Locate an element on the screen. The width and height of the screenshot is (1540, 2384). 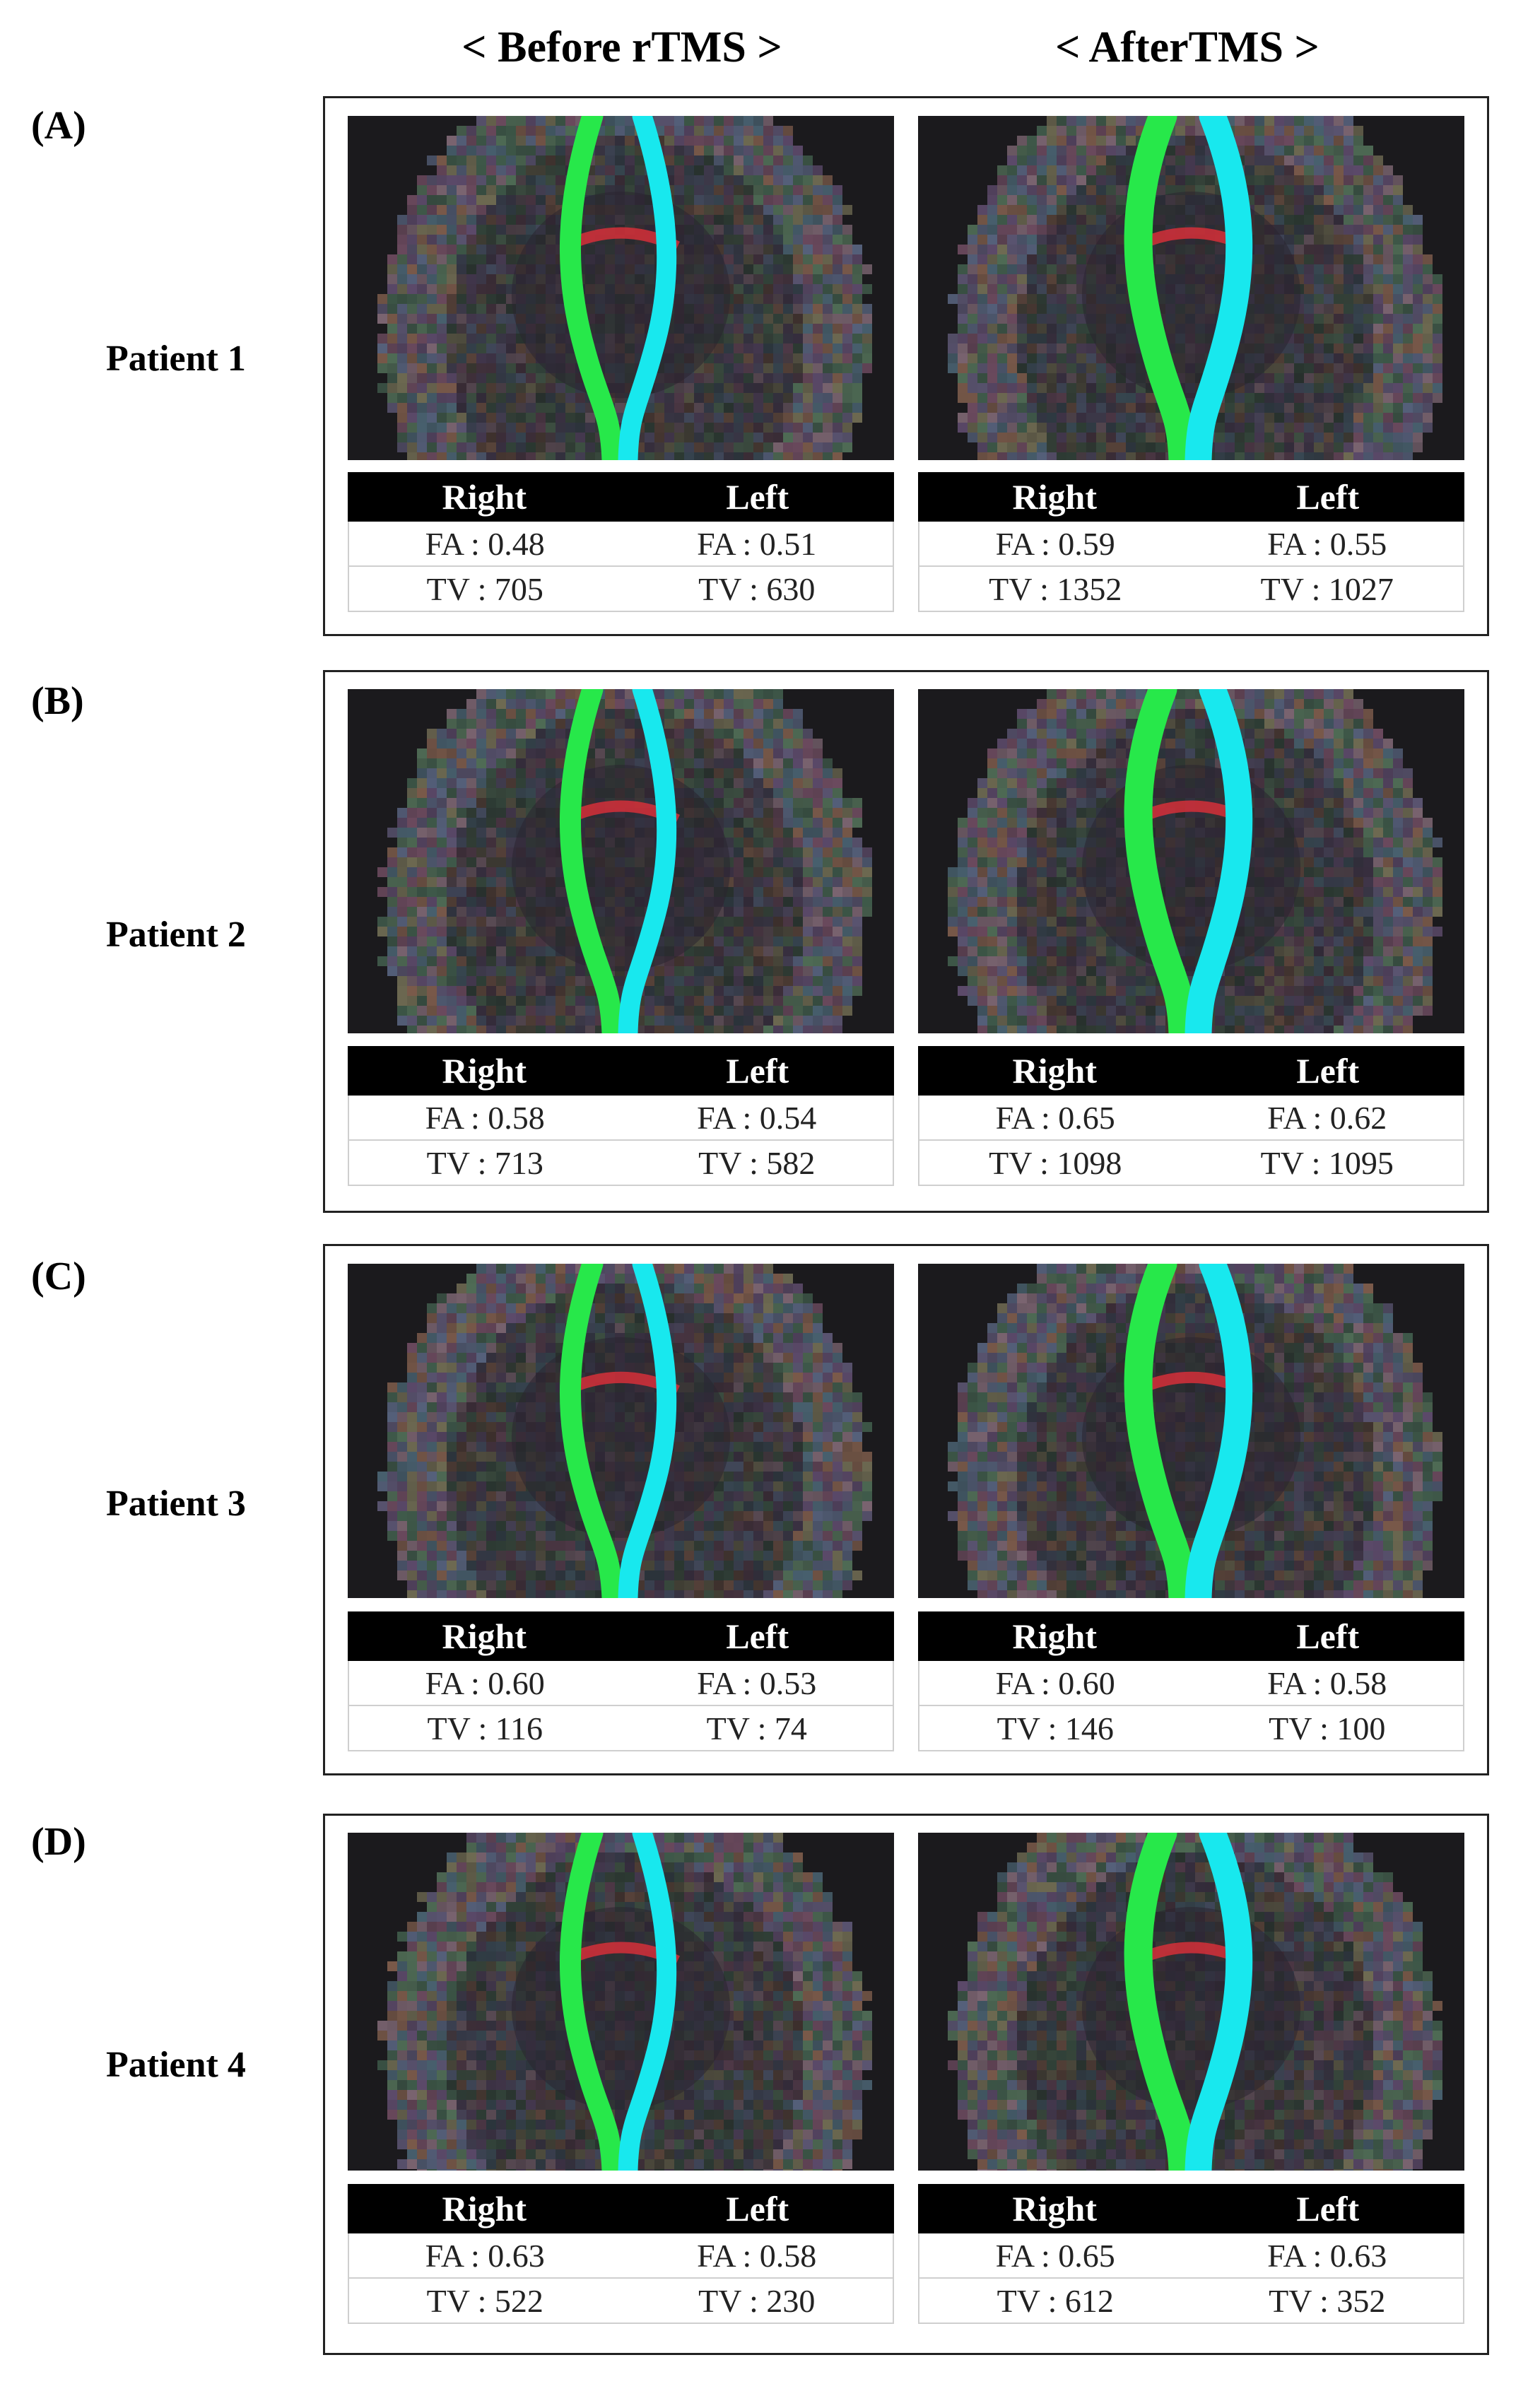
scan-image-patient4-after is located at coordinates (1191, 2002).